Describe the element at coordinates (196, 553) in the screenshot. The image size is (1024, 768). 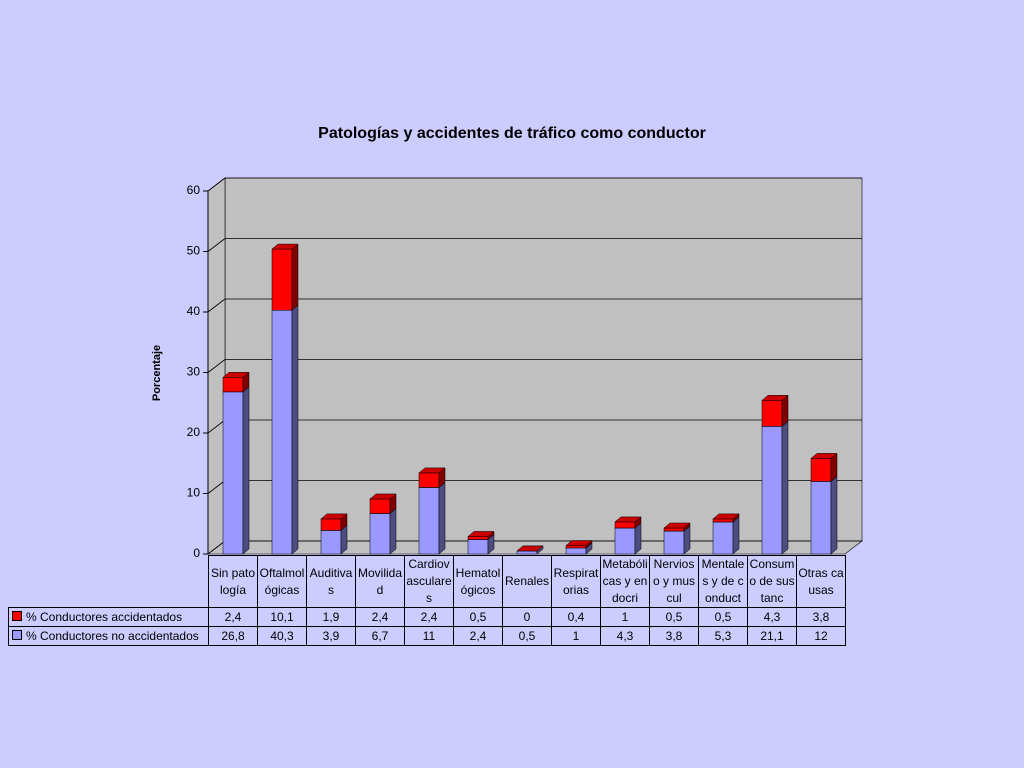
I see `y-tick-label: 0` at that location.